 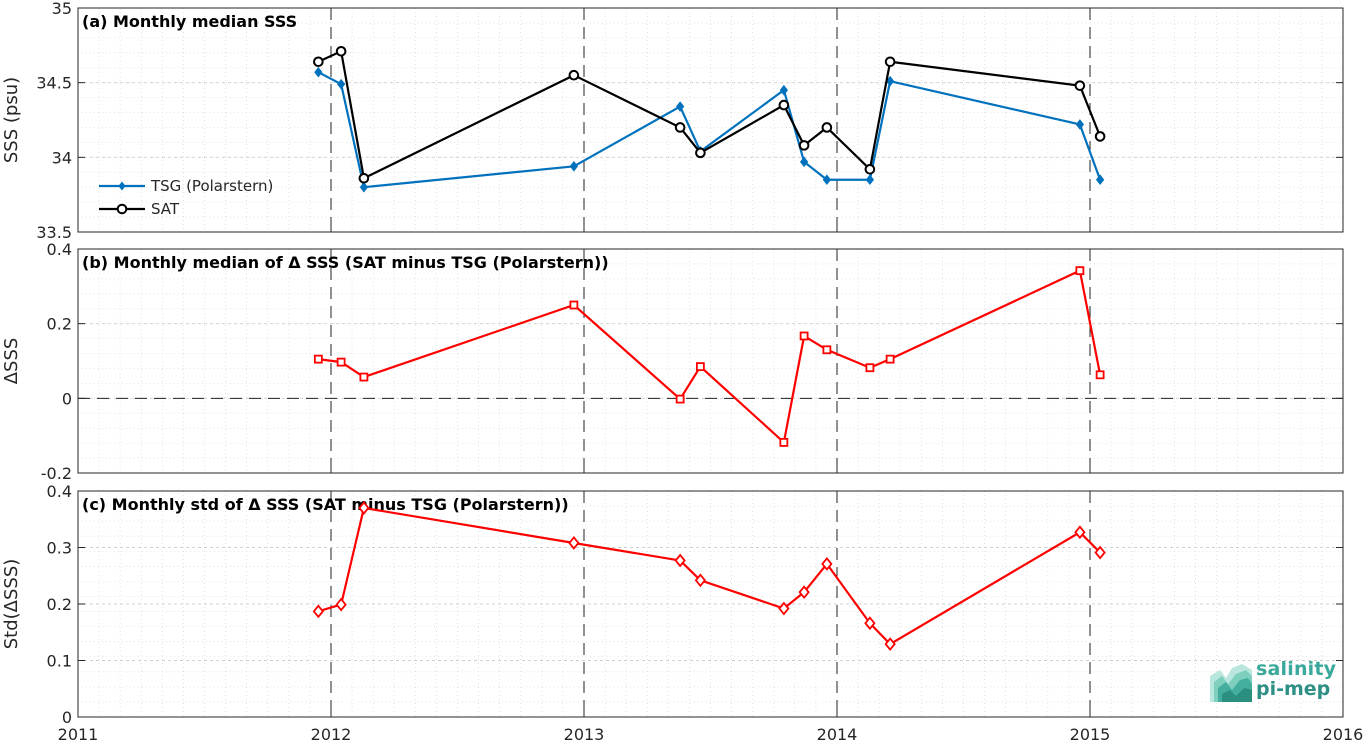 What do you see at coordinates (62, 9) in the screenshot?
I see `y-tick-label: 35` at bounding box center [62, 9].